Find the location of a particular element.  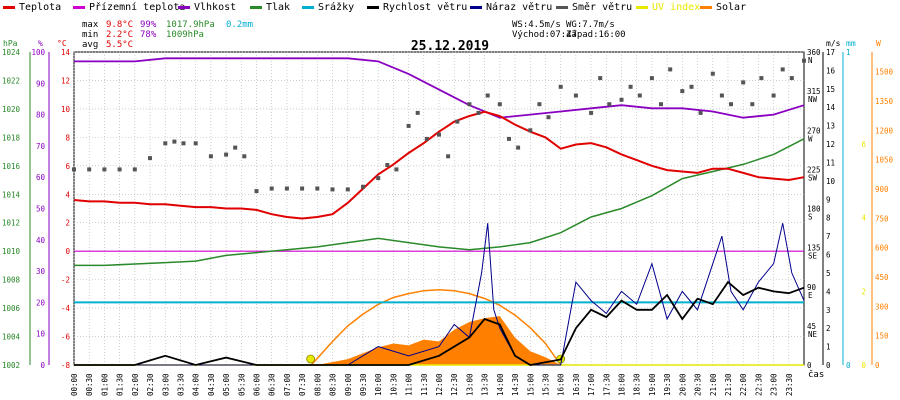

legend-label-tlak: Tlak is located at coordinates (278, 7).